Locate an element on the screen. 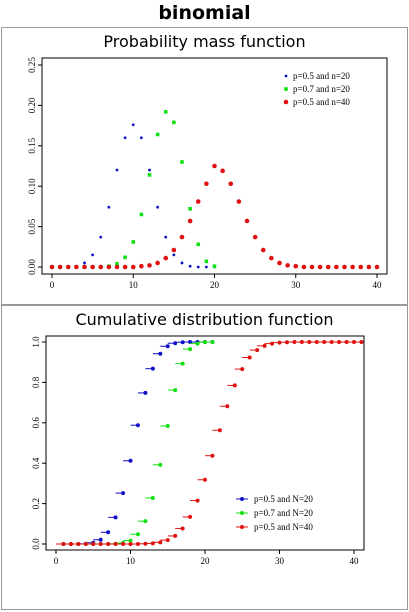 The height and width of the screenshot is (612, 409). x-tick-label: 20 is located at coordinates (215, 285).